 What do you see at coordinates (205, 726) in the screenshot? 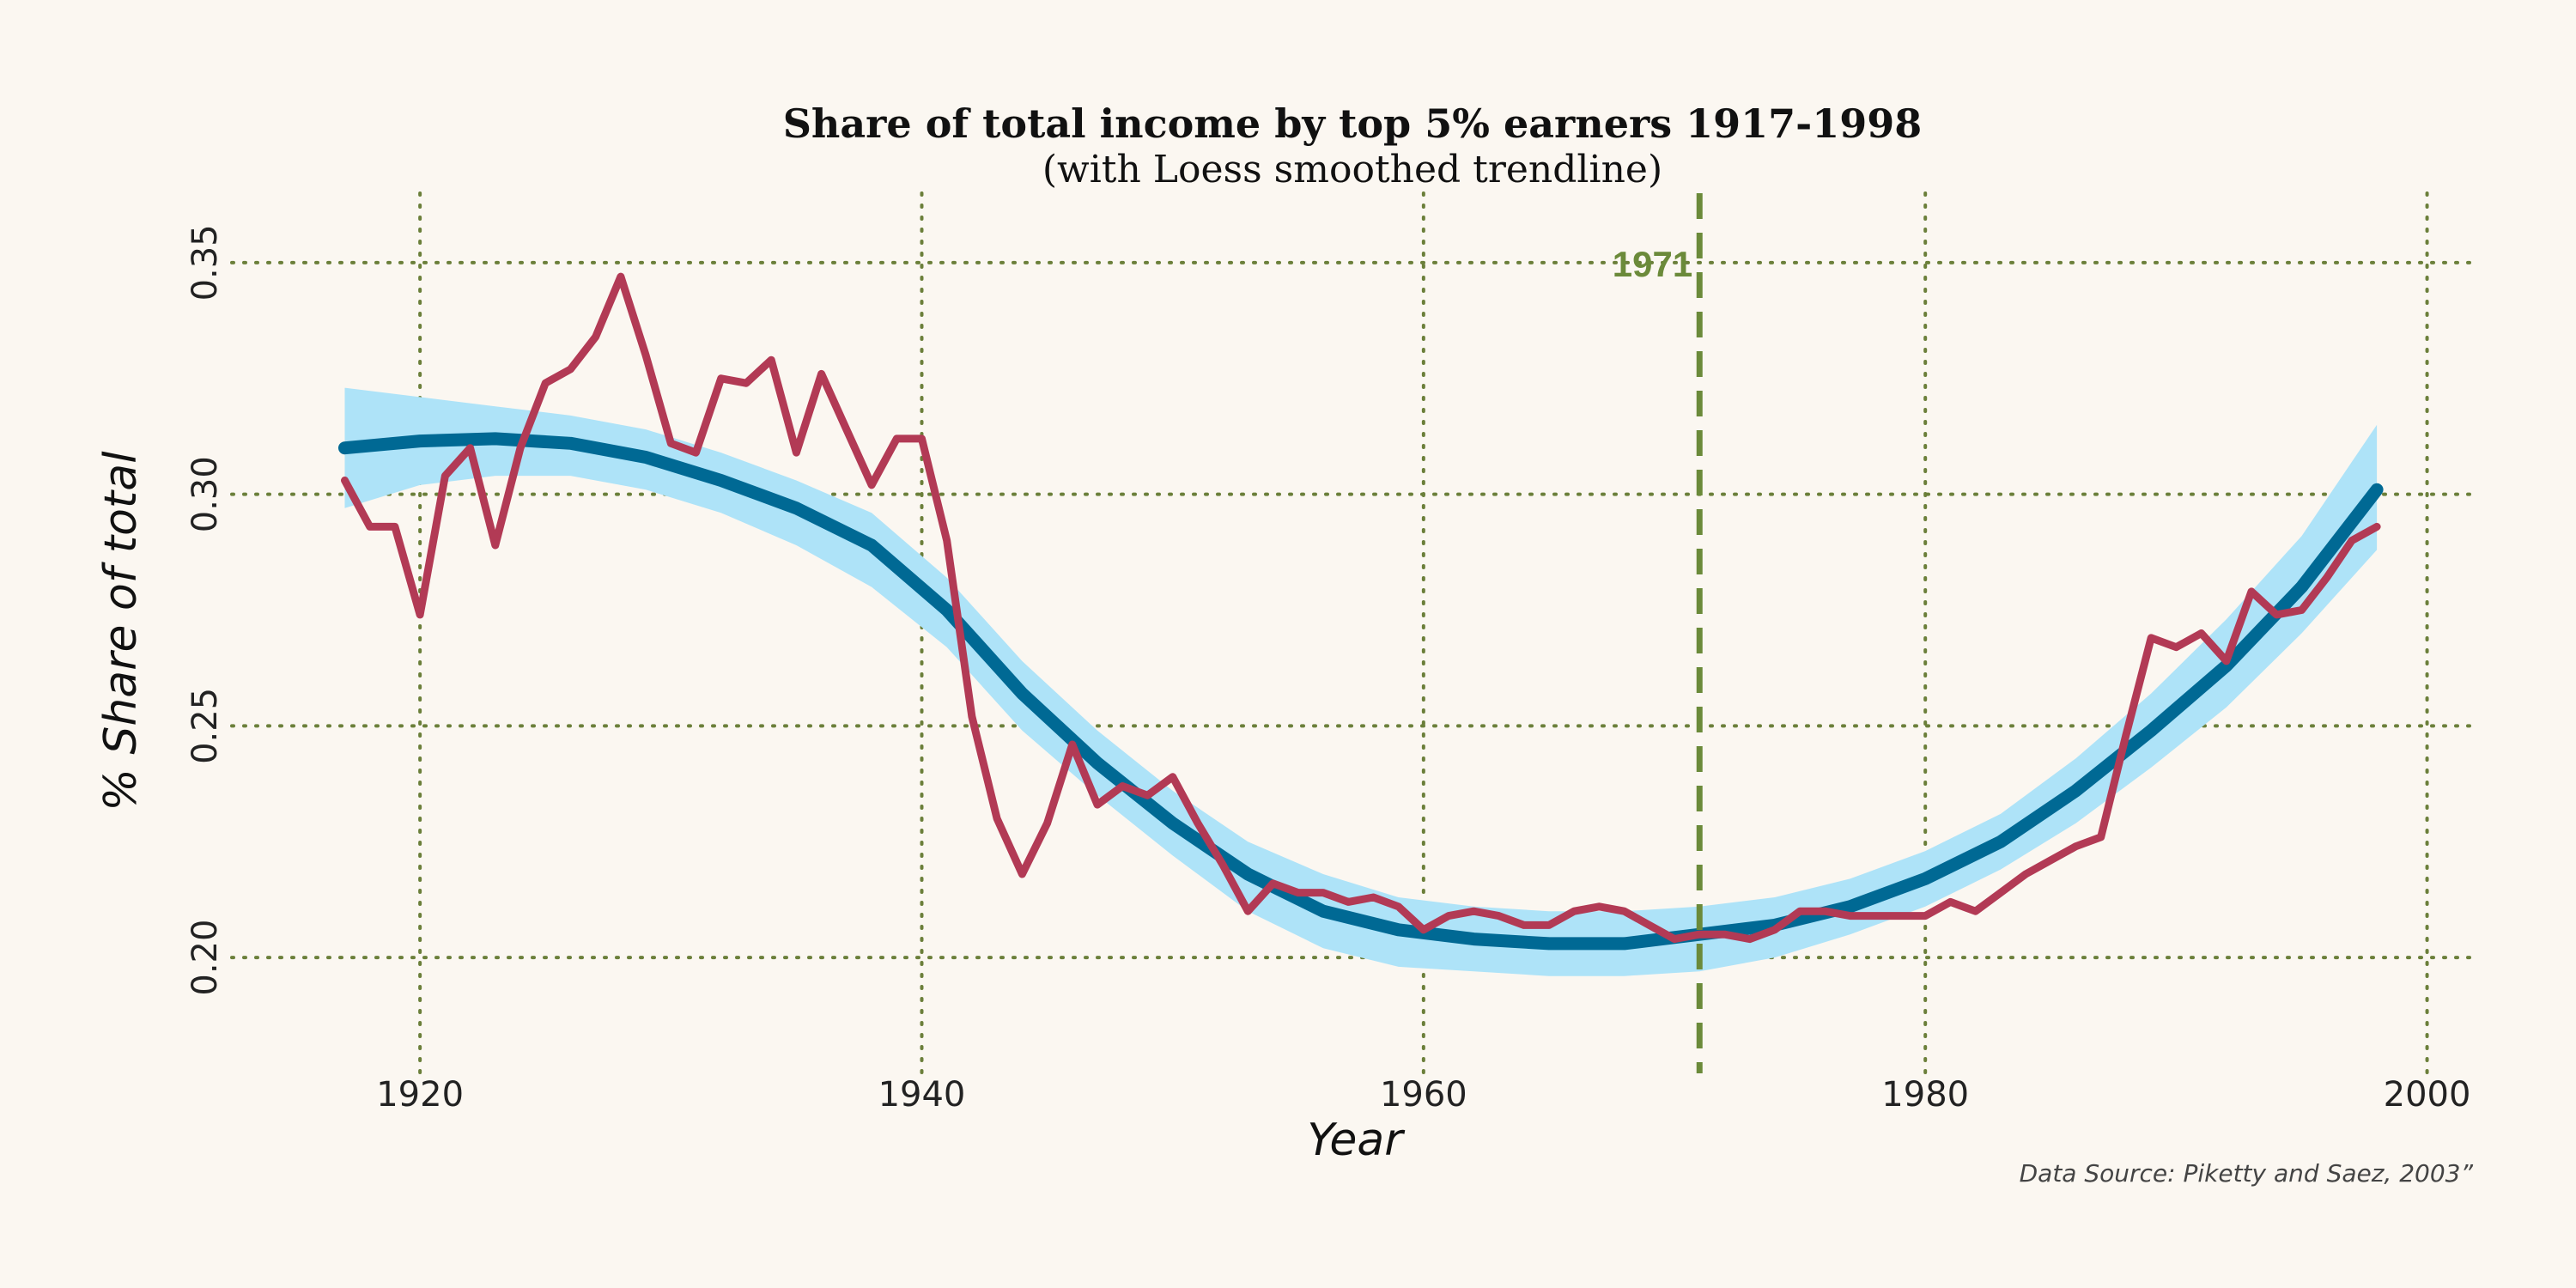
I see `y-tick-label-1: 0.25` at bounding box center [205, 726].